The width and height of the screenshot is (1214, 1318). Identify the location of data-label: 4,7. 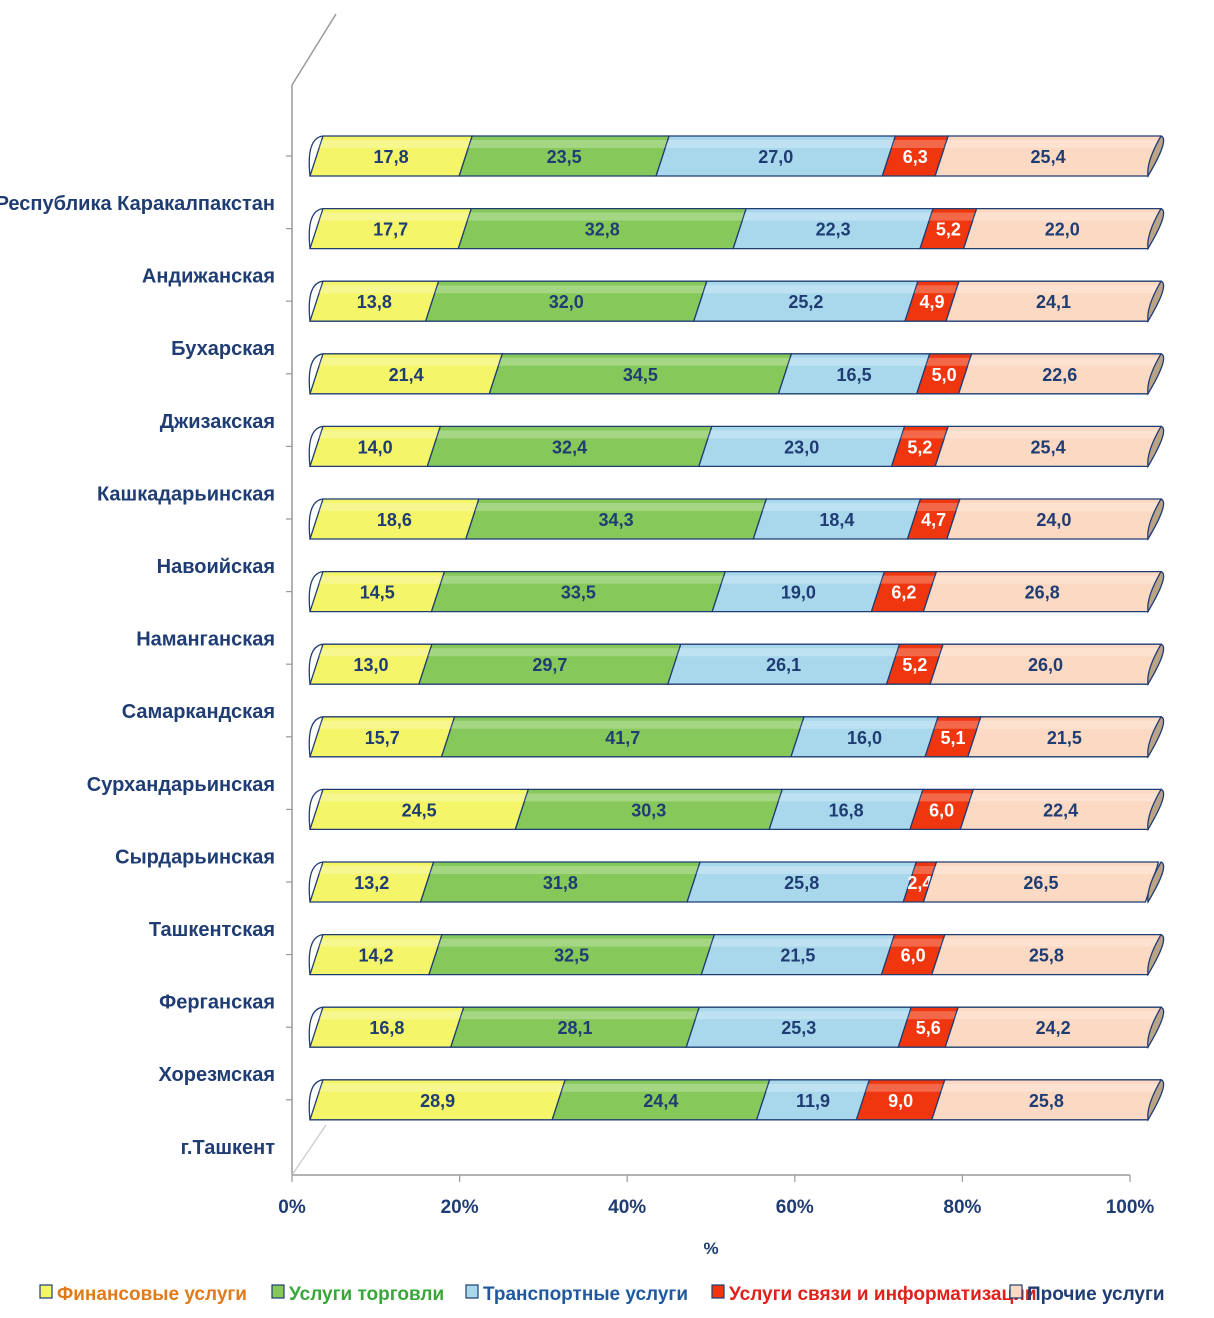
(933, 520).